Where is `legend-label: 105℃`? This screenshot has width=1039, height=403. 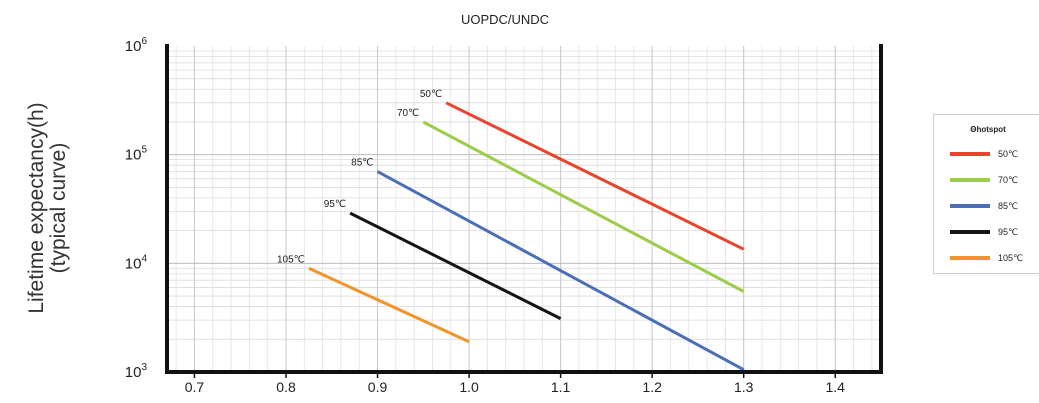
legend-label: 105℃ is located at coordinates (1011, 258).